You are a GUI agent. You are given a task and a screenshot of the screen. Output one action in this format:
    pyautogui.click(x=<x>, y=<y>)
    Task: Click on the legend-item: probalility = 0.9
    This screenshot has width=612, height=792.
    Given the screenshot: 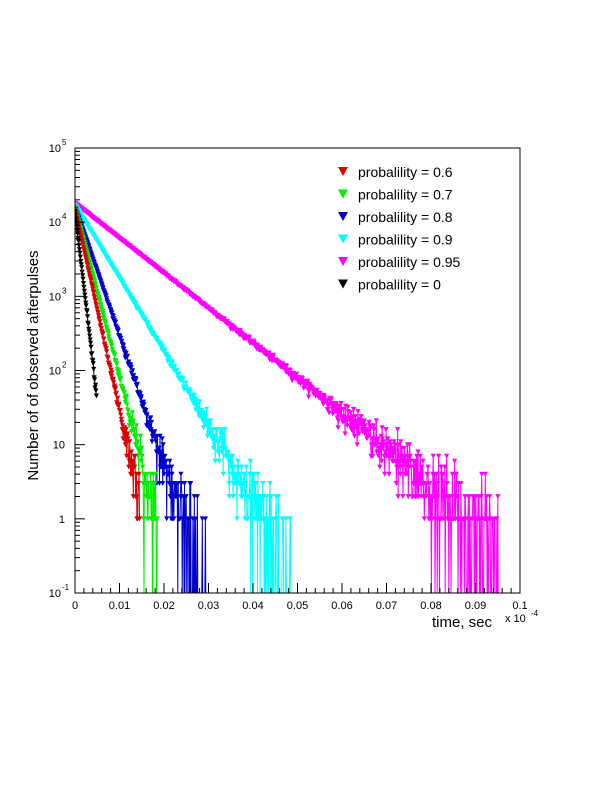 What is the action you would take?
    pyautogui.click(x=395, y=240)
    